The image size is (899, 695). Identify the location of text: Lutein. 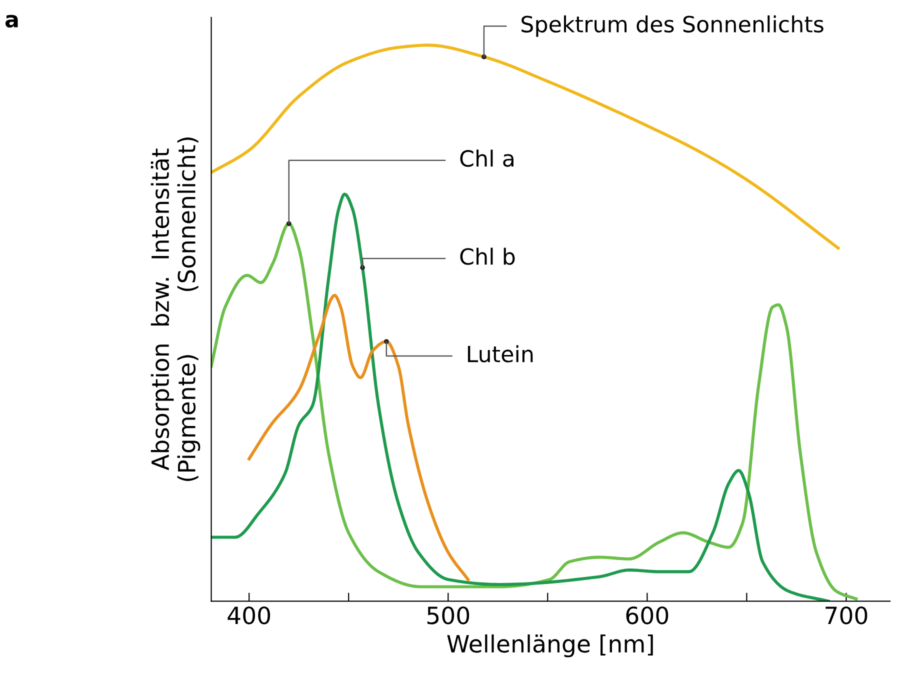
(500, 353).